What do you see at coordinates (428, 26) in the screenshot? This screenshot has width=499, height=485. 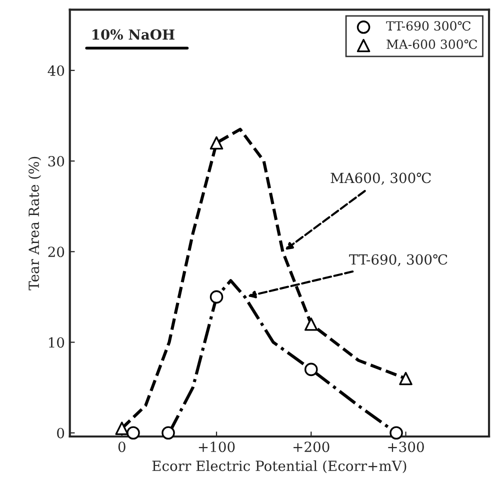 I see `legend-label: TT-690 300℃` at bounding box center [428, 26].